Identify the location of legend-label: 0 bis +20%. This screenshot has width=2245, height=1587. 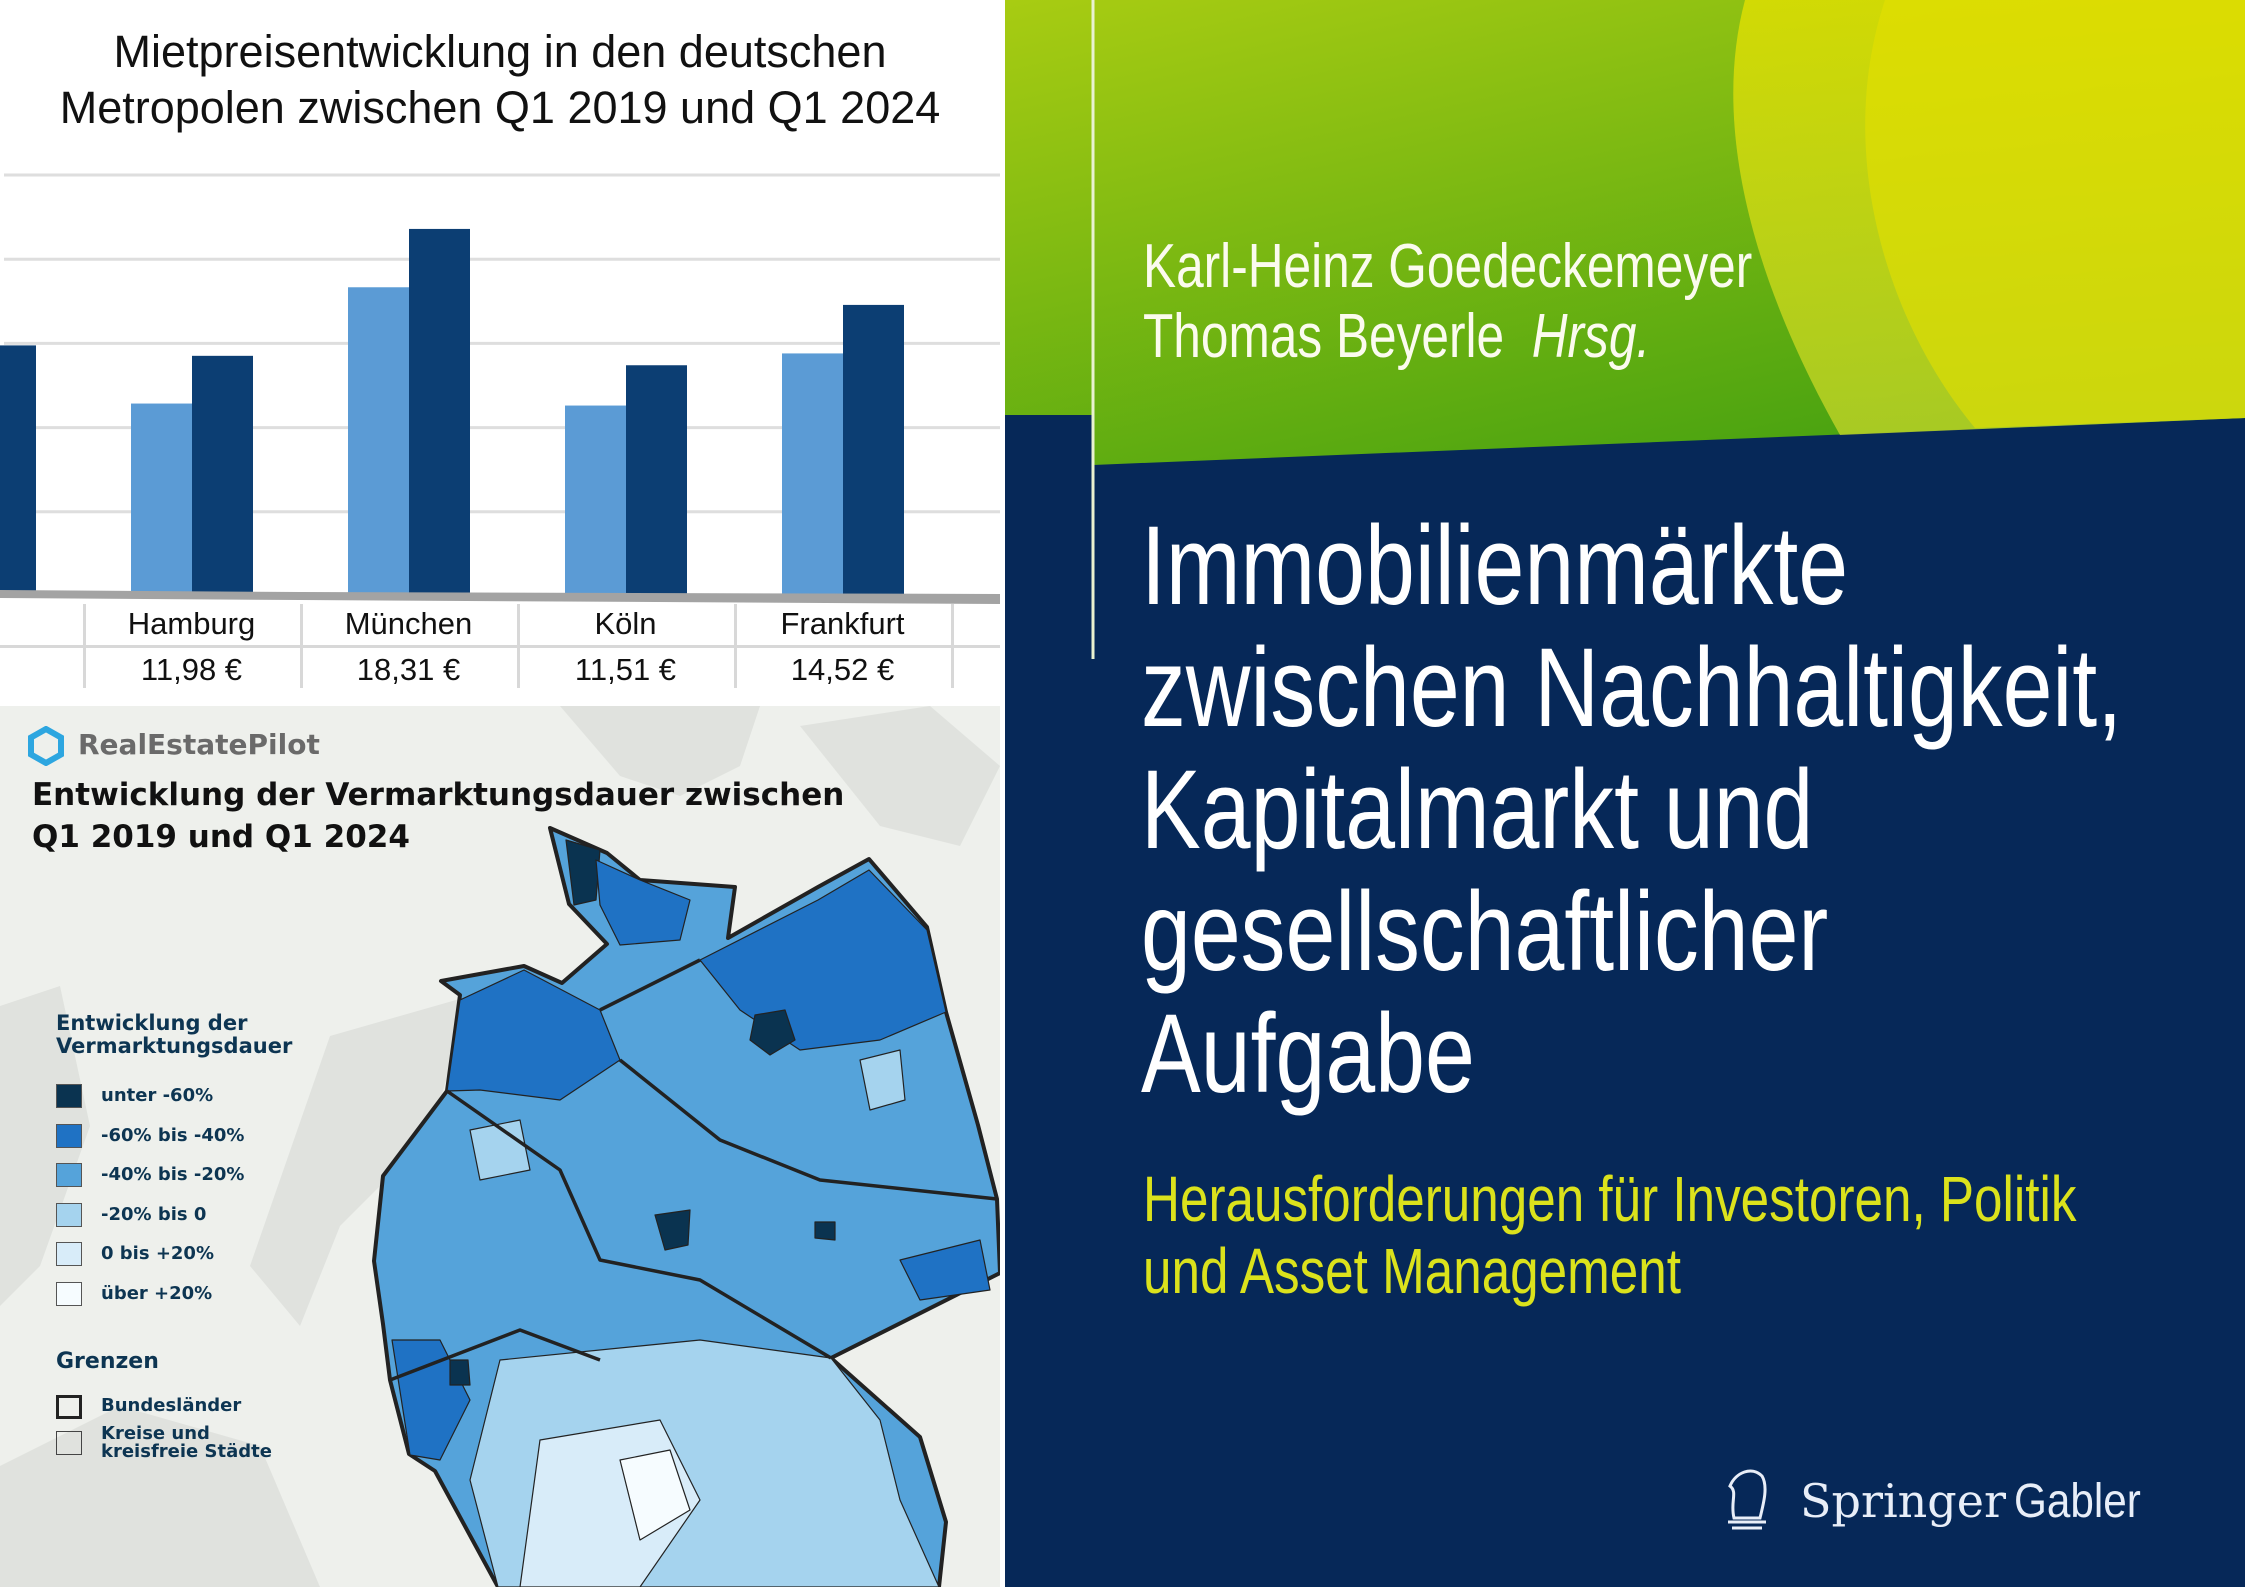
(157, 1253).